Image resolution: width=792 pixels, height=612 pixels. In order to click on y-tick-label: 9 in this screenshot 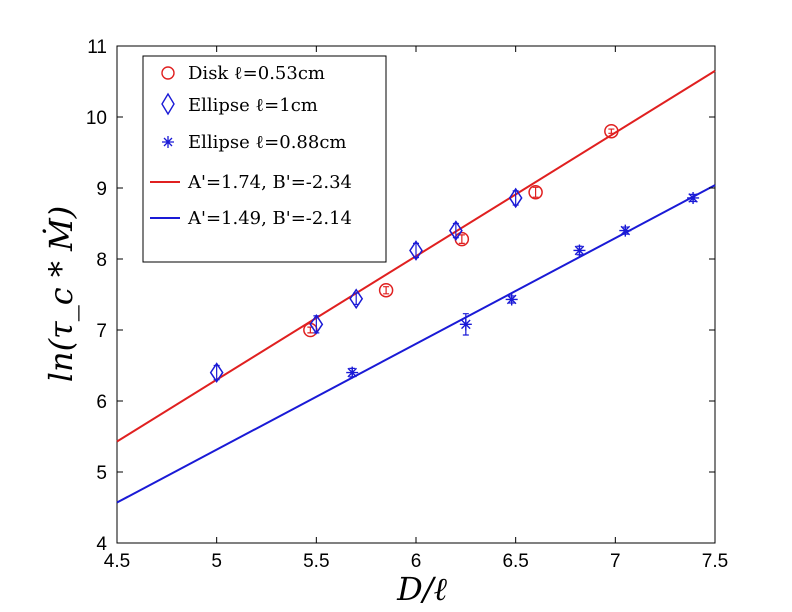, I will do `click(101, 189)`.